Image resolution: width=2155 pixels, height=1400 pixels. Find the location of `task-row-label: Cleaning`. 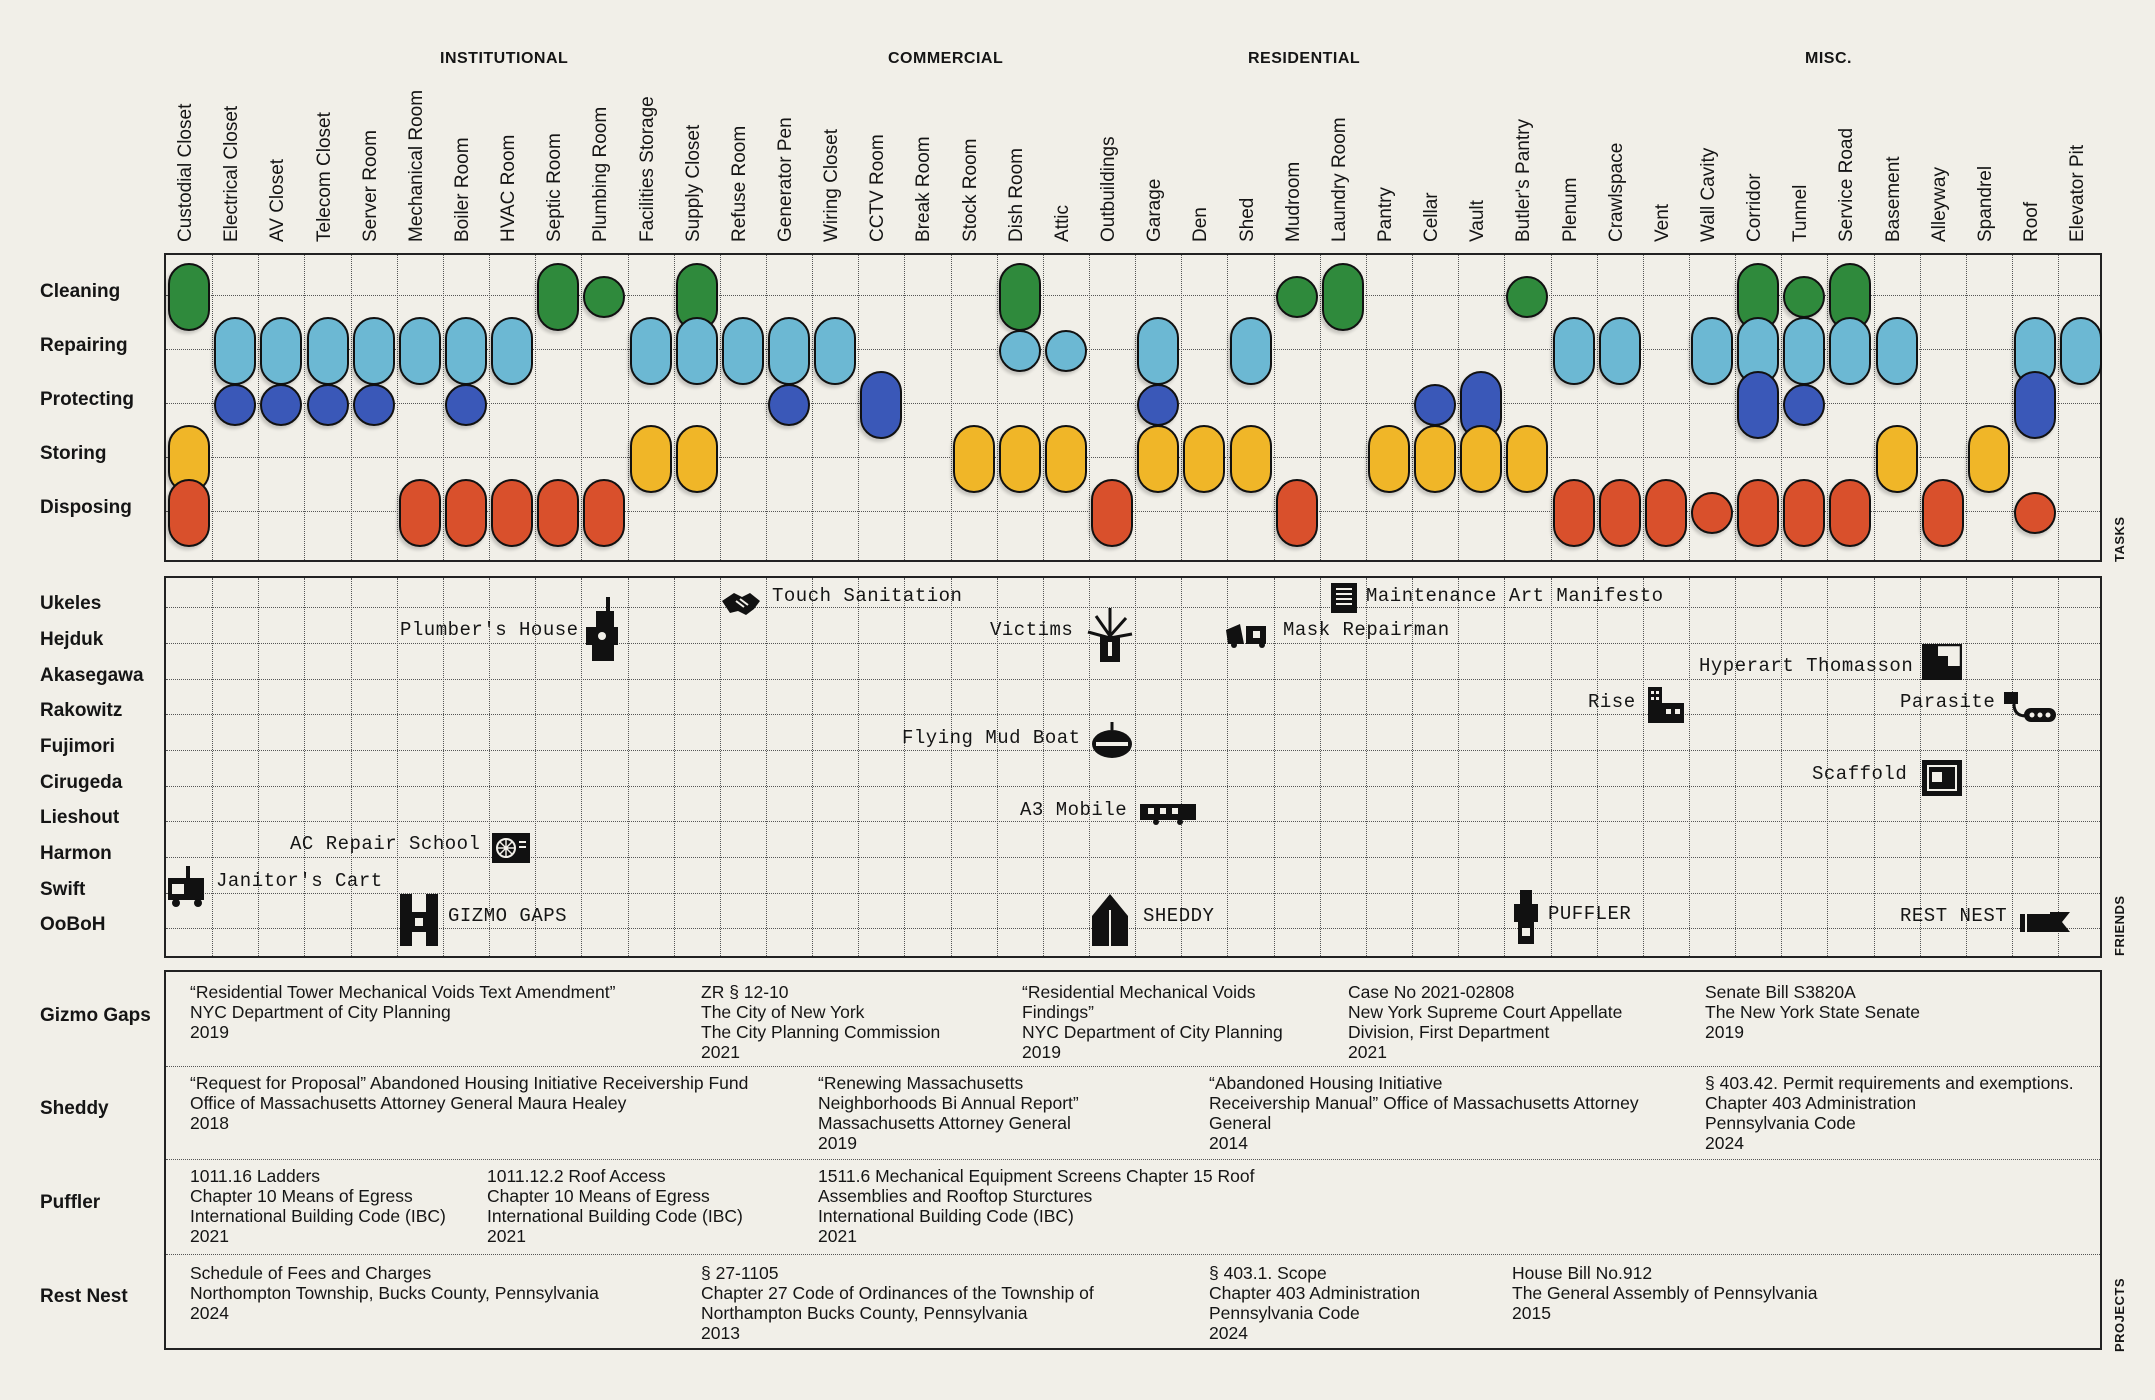

task-row-label: Cleaning is located at coordinates (80, 291).